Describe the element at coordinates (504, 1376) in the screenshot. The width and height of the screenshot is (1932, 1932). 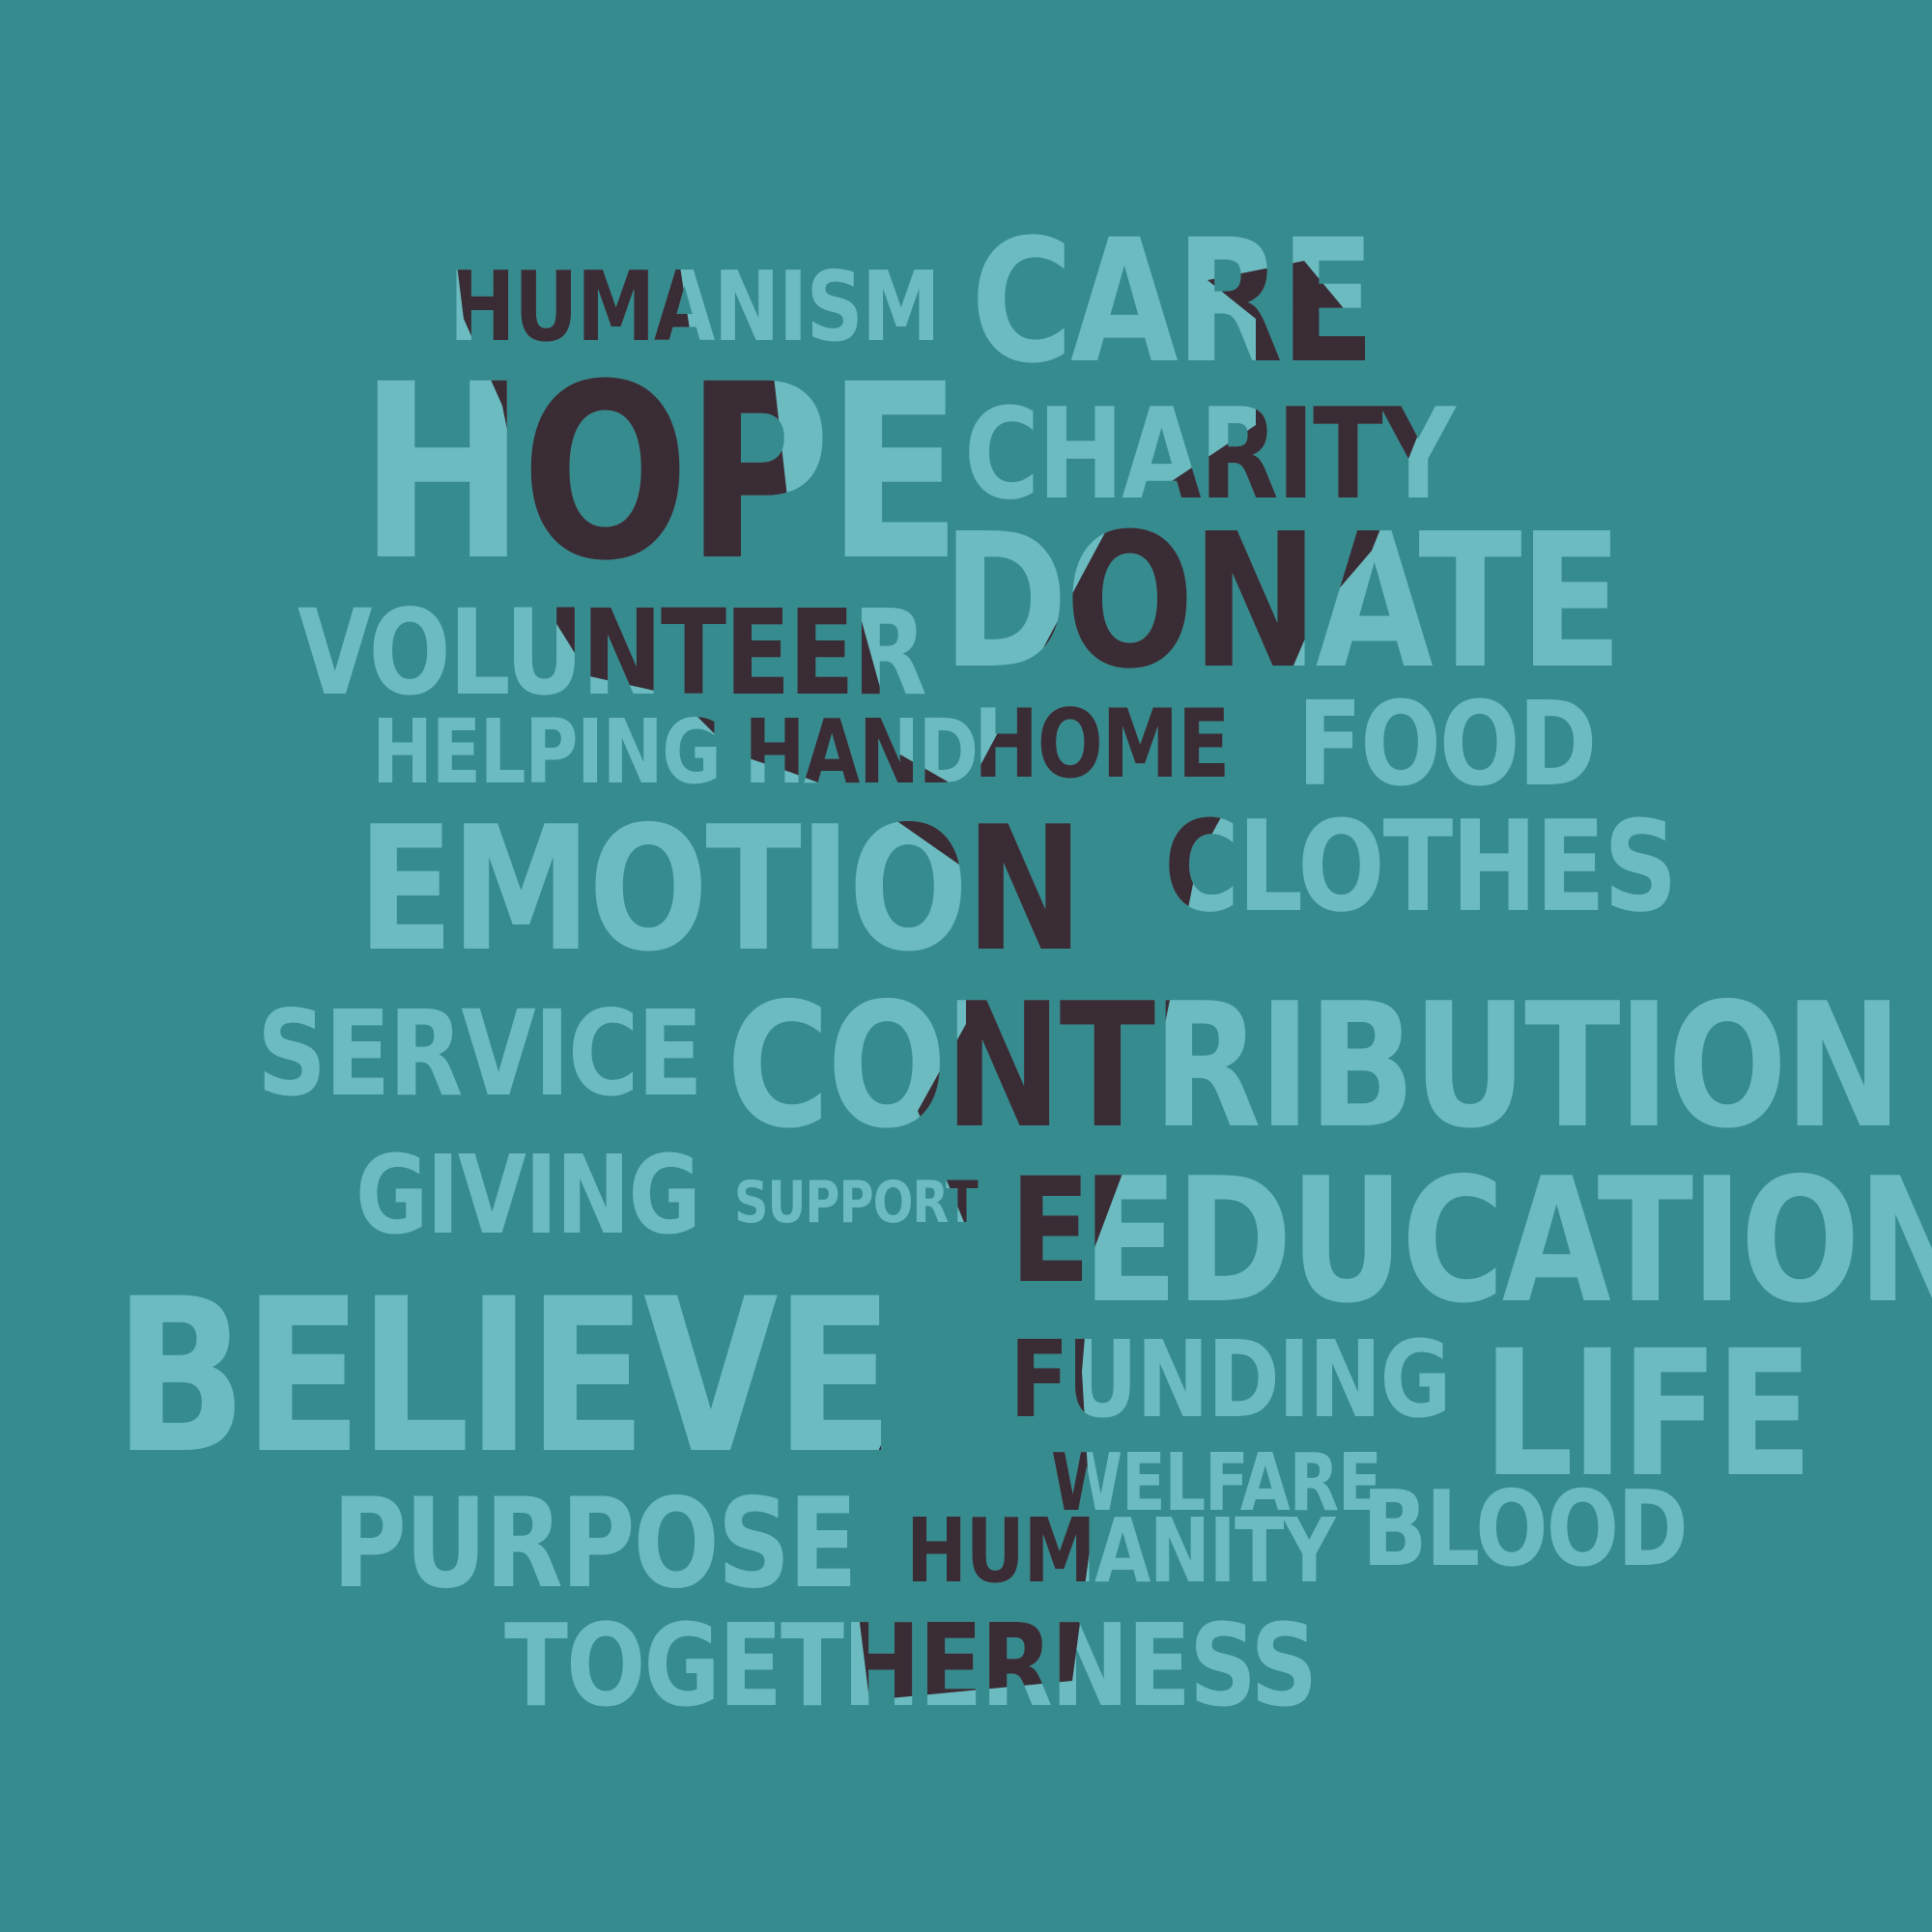
I see `word-believe: BELIEVE` at that location.